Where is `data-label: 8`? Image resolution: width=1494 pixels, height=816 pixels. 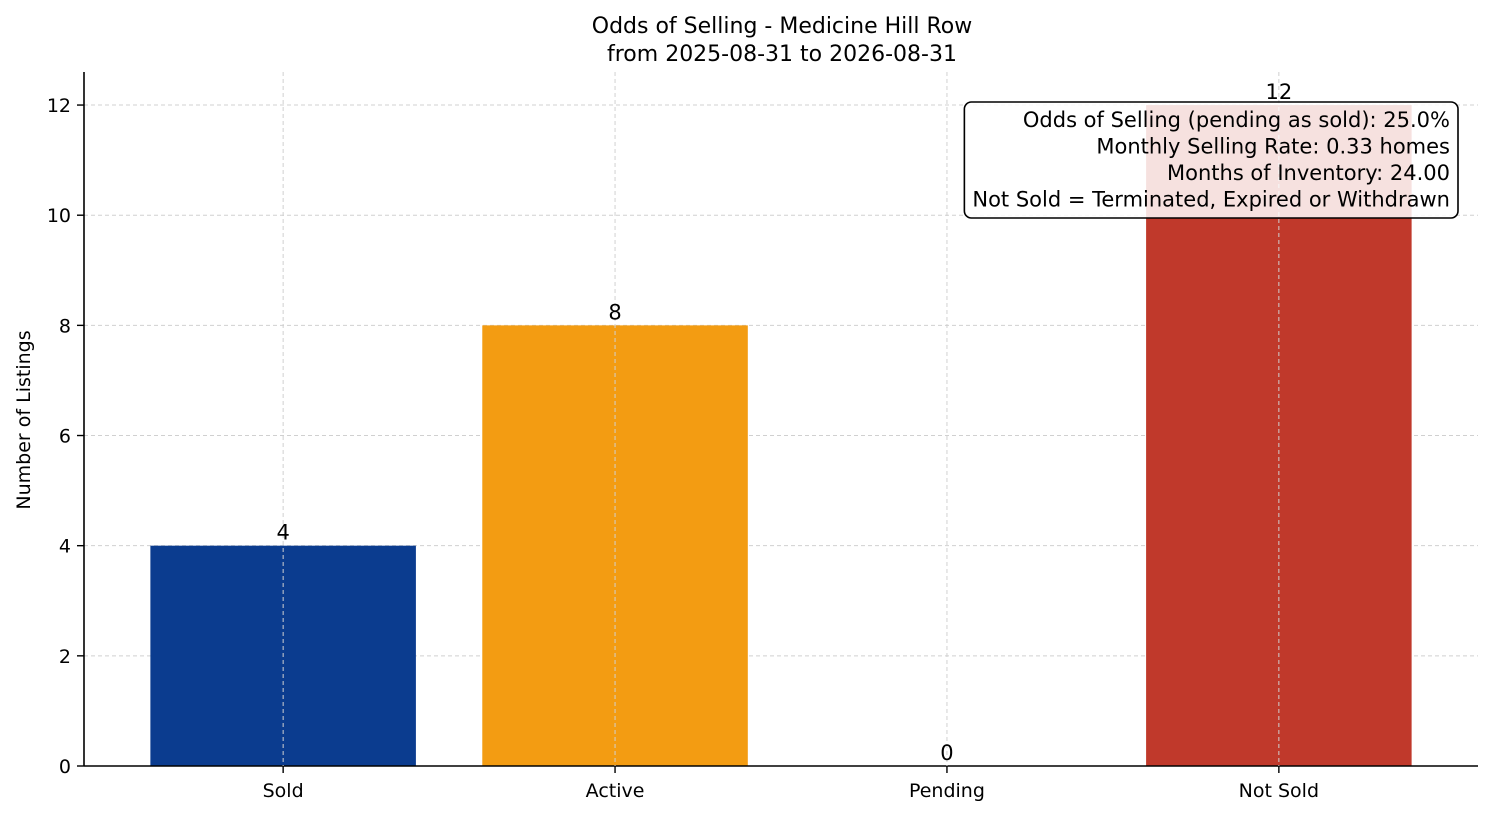 data-label: 8 is located at coordinates (614, 312).